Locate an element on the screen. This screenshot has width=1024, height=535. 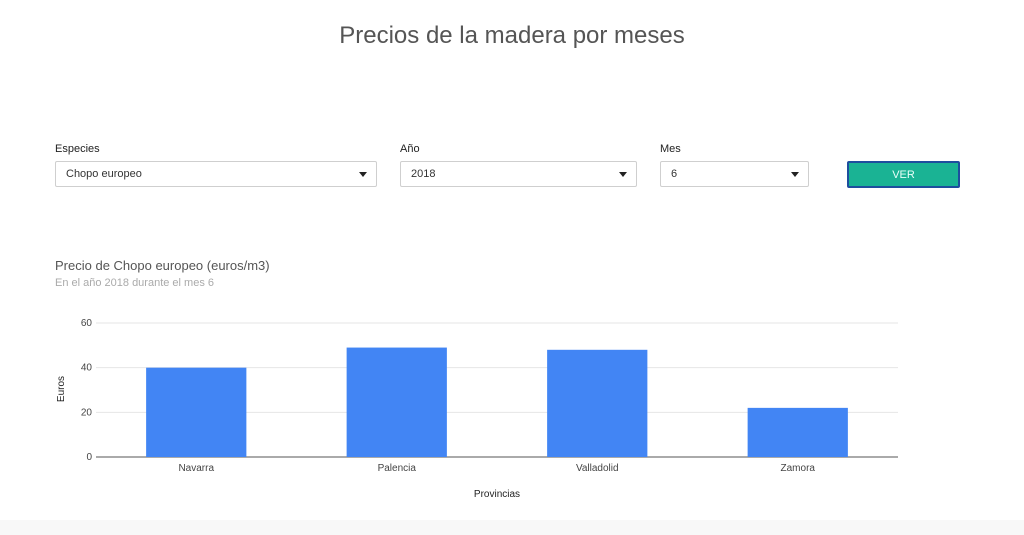
y-tick-label: 60 is located at coordinates (87, 323).